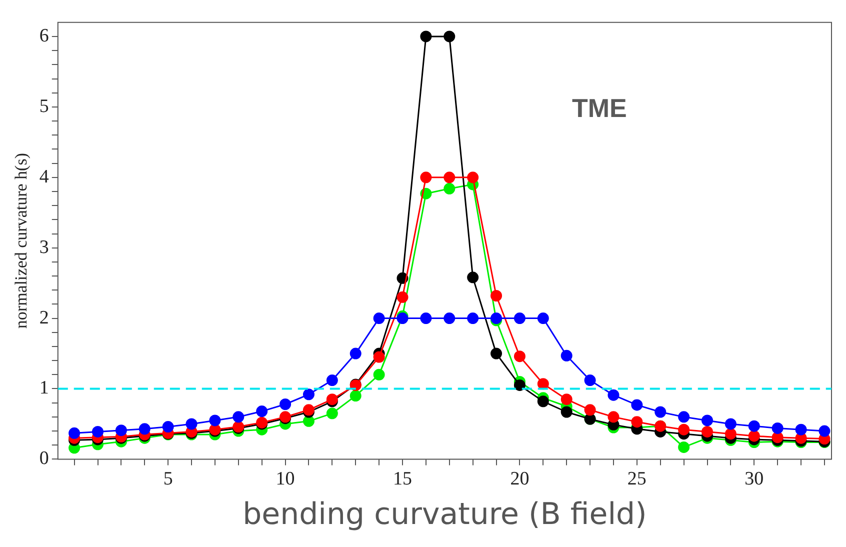 The width and height of the screenshot is (846, 547). I want to click on x-tick-label: 10, so click(285, 479).